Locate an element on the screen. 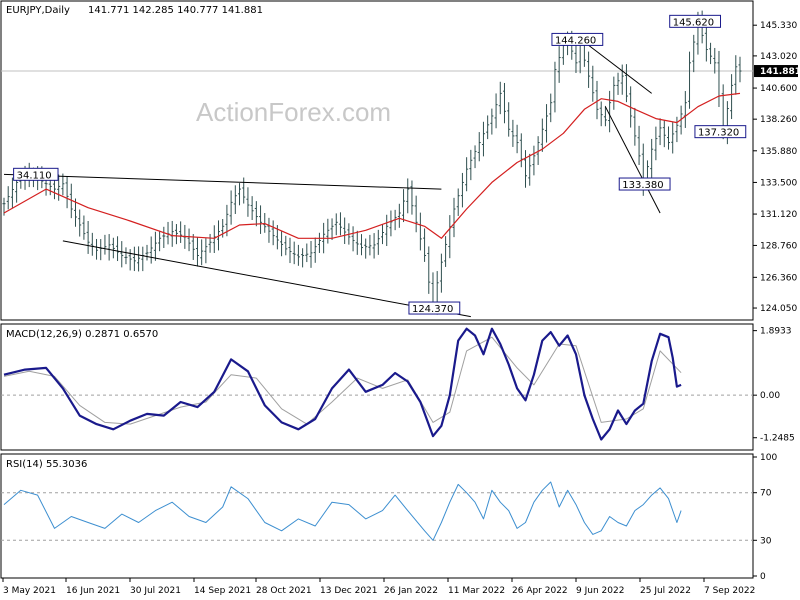 This screenshot has height=600, width=800. macd-label: MACD(12,26,9) 0.2871 0.6570 is located at coordinates (82, 334).